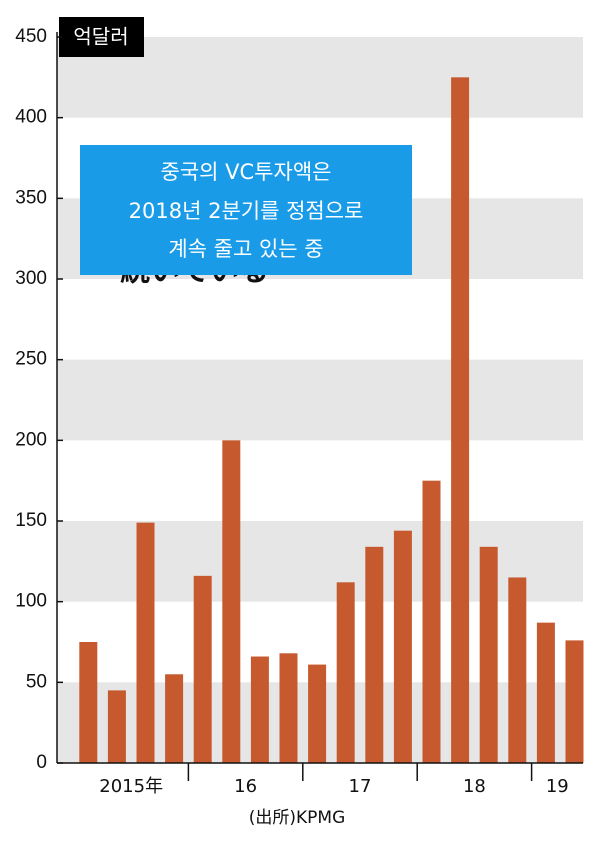  I want to click on annotation-line: 중국의 VC투자액은, so click(246, 172).